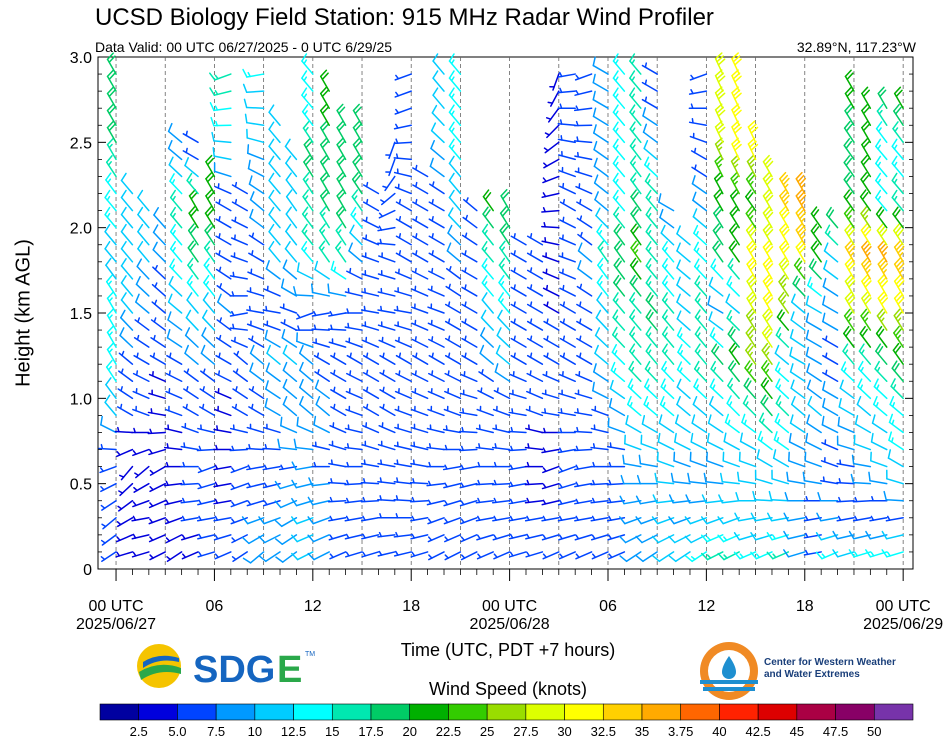  Describe the element at coordinates (81, 143) in the screenshot. I see `y-tick-label: 2.5` at that location.